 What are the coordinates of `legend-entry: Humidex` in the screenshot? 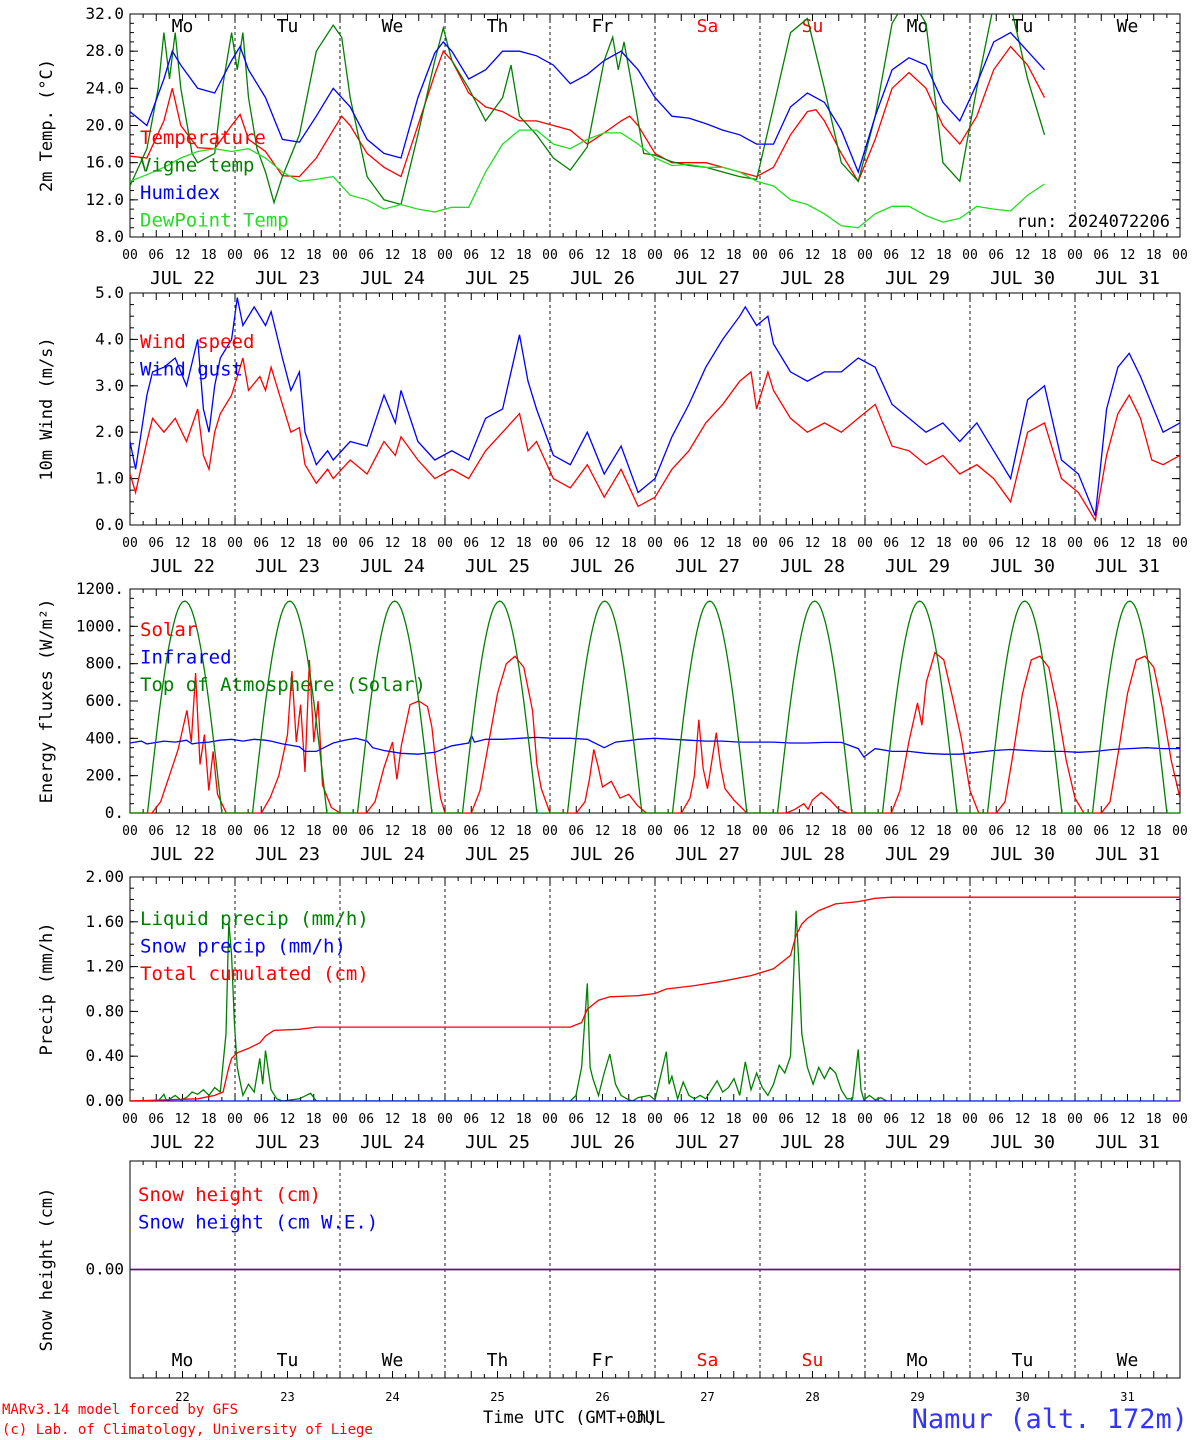 It's located at (180, 193).